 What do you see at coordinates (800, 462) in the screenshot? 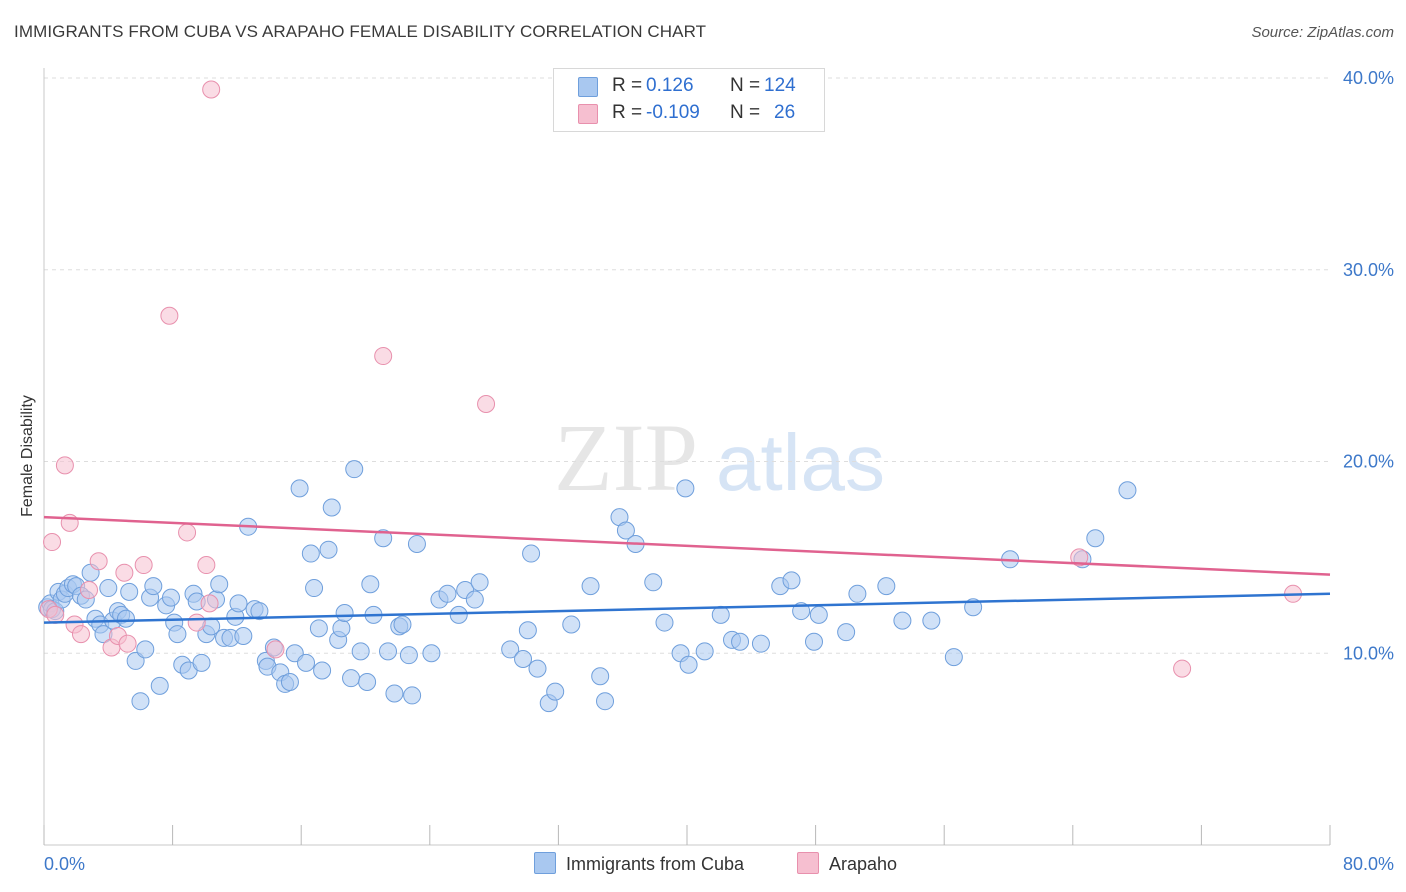
I see `watermark-atlas: atlas` at bounding box center [800, 462].